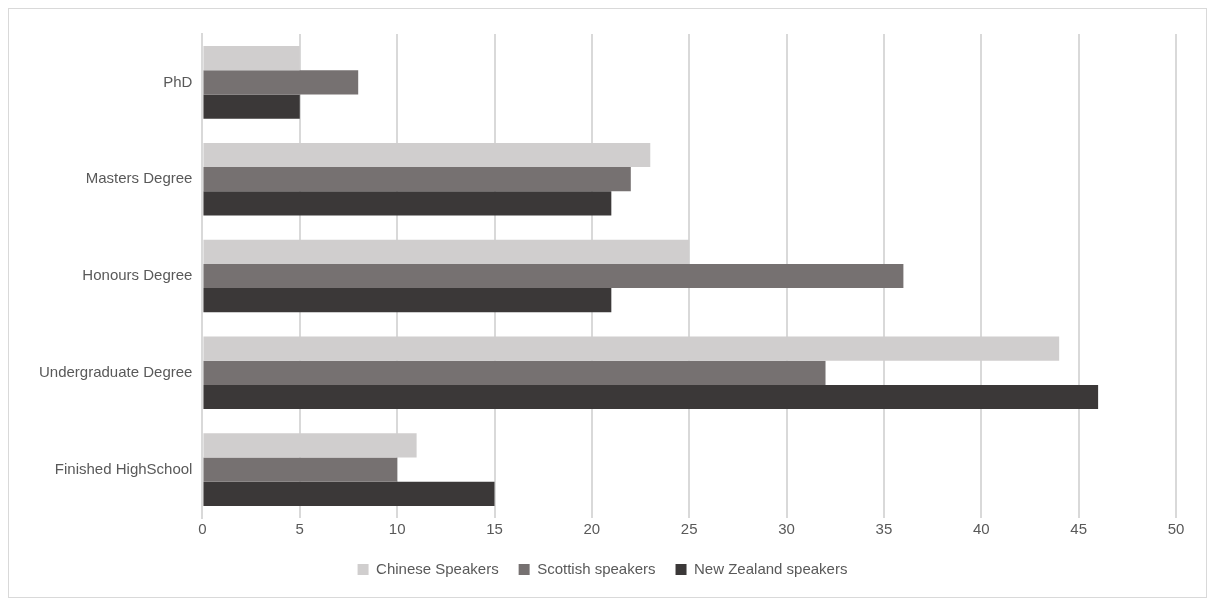  What do you see at coordinates (689, 529) in the screenshot?
I see `x-tick-label: 25` at bounding box center [689, 529].